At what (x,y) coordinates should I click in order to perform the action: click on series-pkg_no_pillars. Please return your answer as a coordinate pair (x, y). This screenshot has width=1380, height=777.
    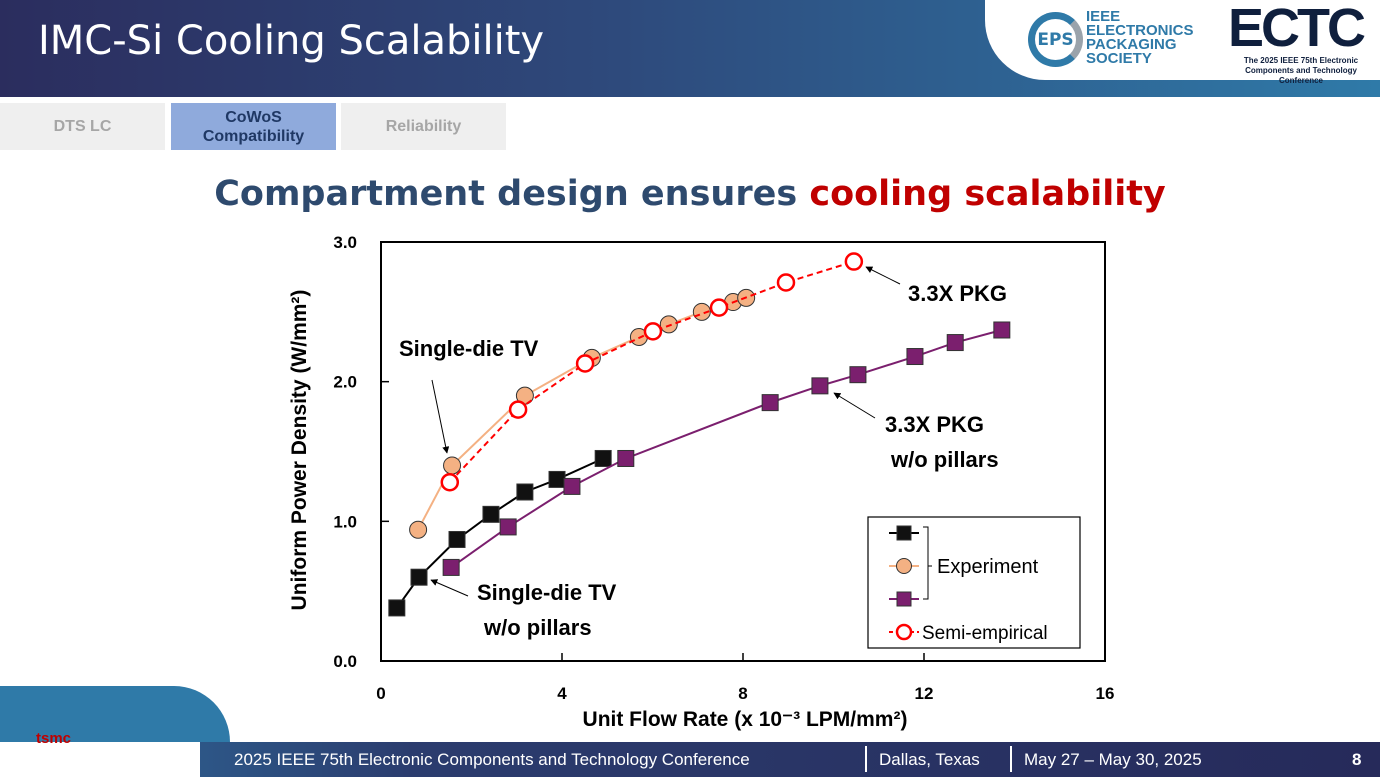
    Looking at the image, I should click on (726, 448).